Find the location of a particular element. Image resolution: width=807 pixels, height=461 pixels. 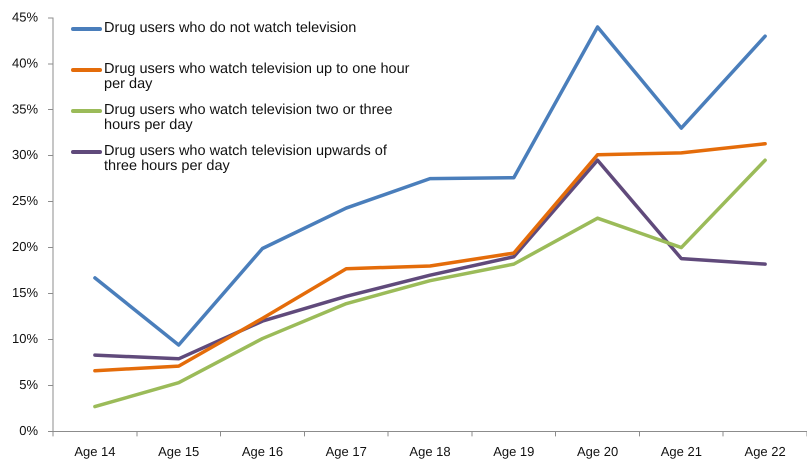

y-tick-label: 0% is located at coordinates (28, 430).